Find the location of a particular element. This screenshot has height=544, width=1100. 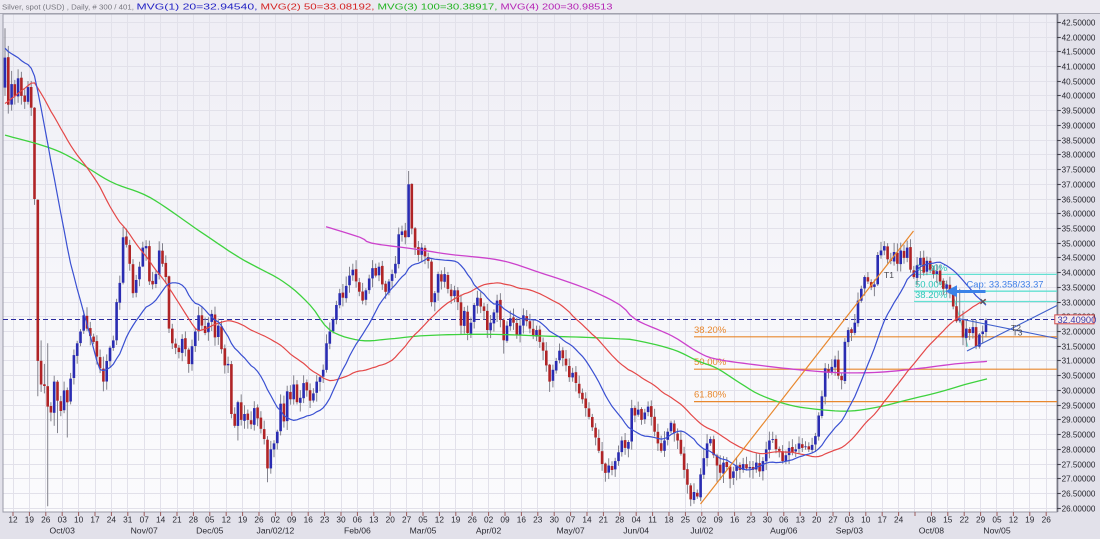

svg-text: Jan/02/12 is located at coordinates (276, 531).